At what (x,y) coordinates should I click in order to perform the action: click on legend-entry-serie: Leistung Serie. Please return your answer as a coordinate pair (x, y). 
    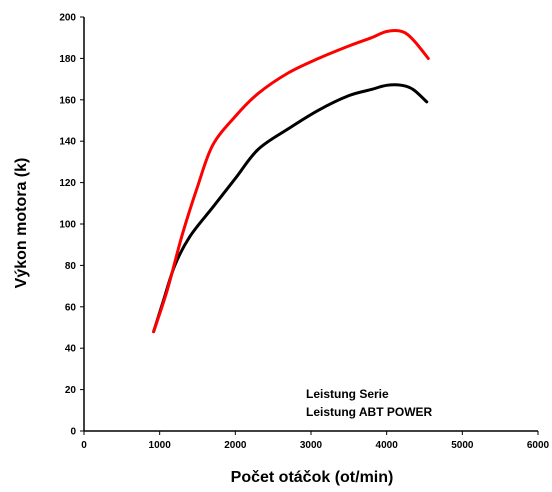
    Looking at the image, I should click on (347, 394).